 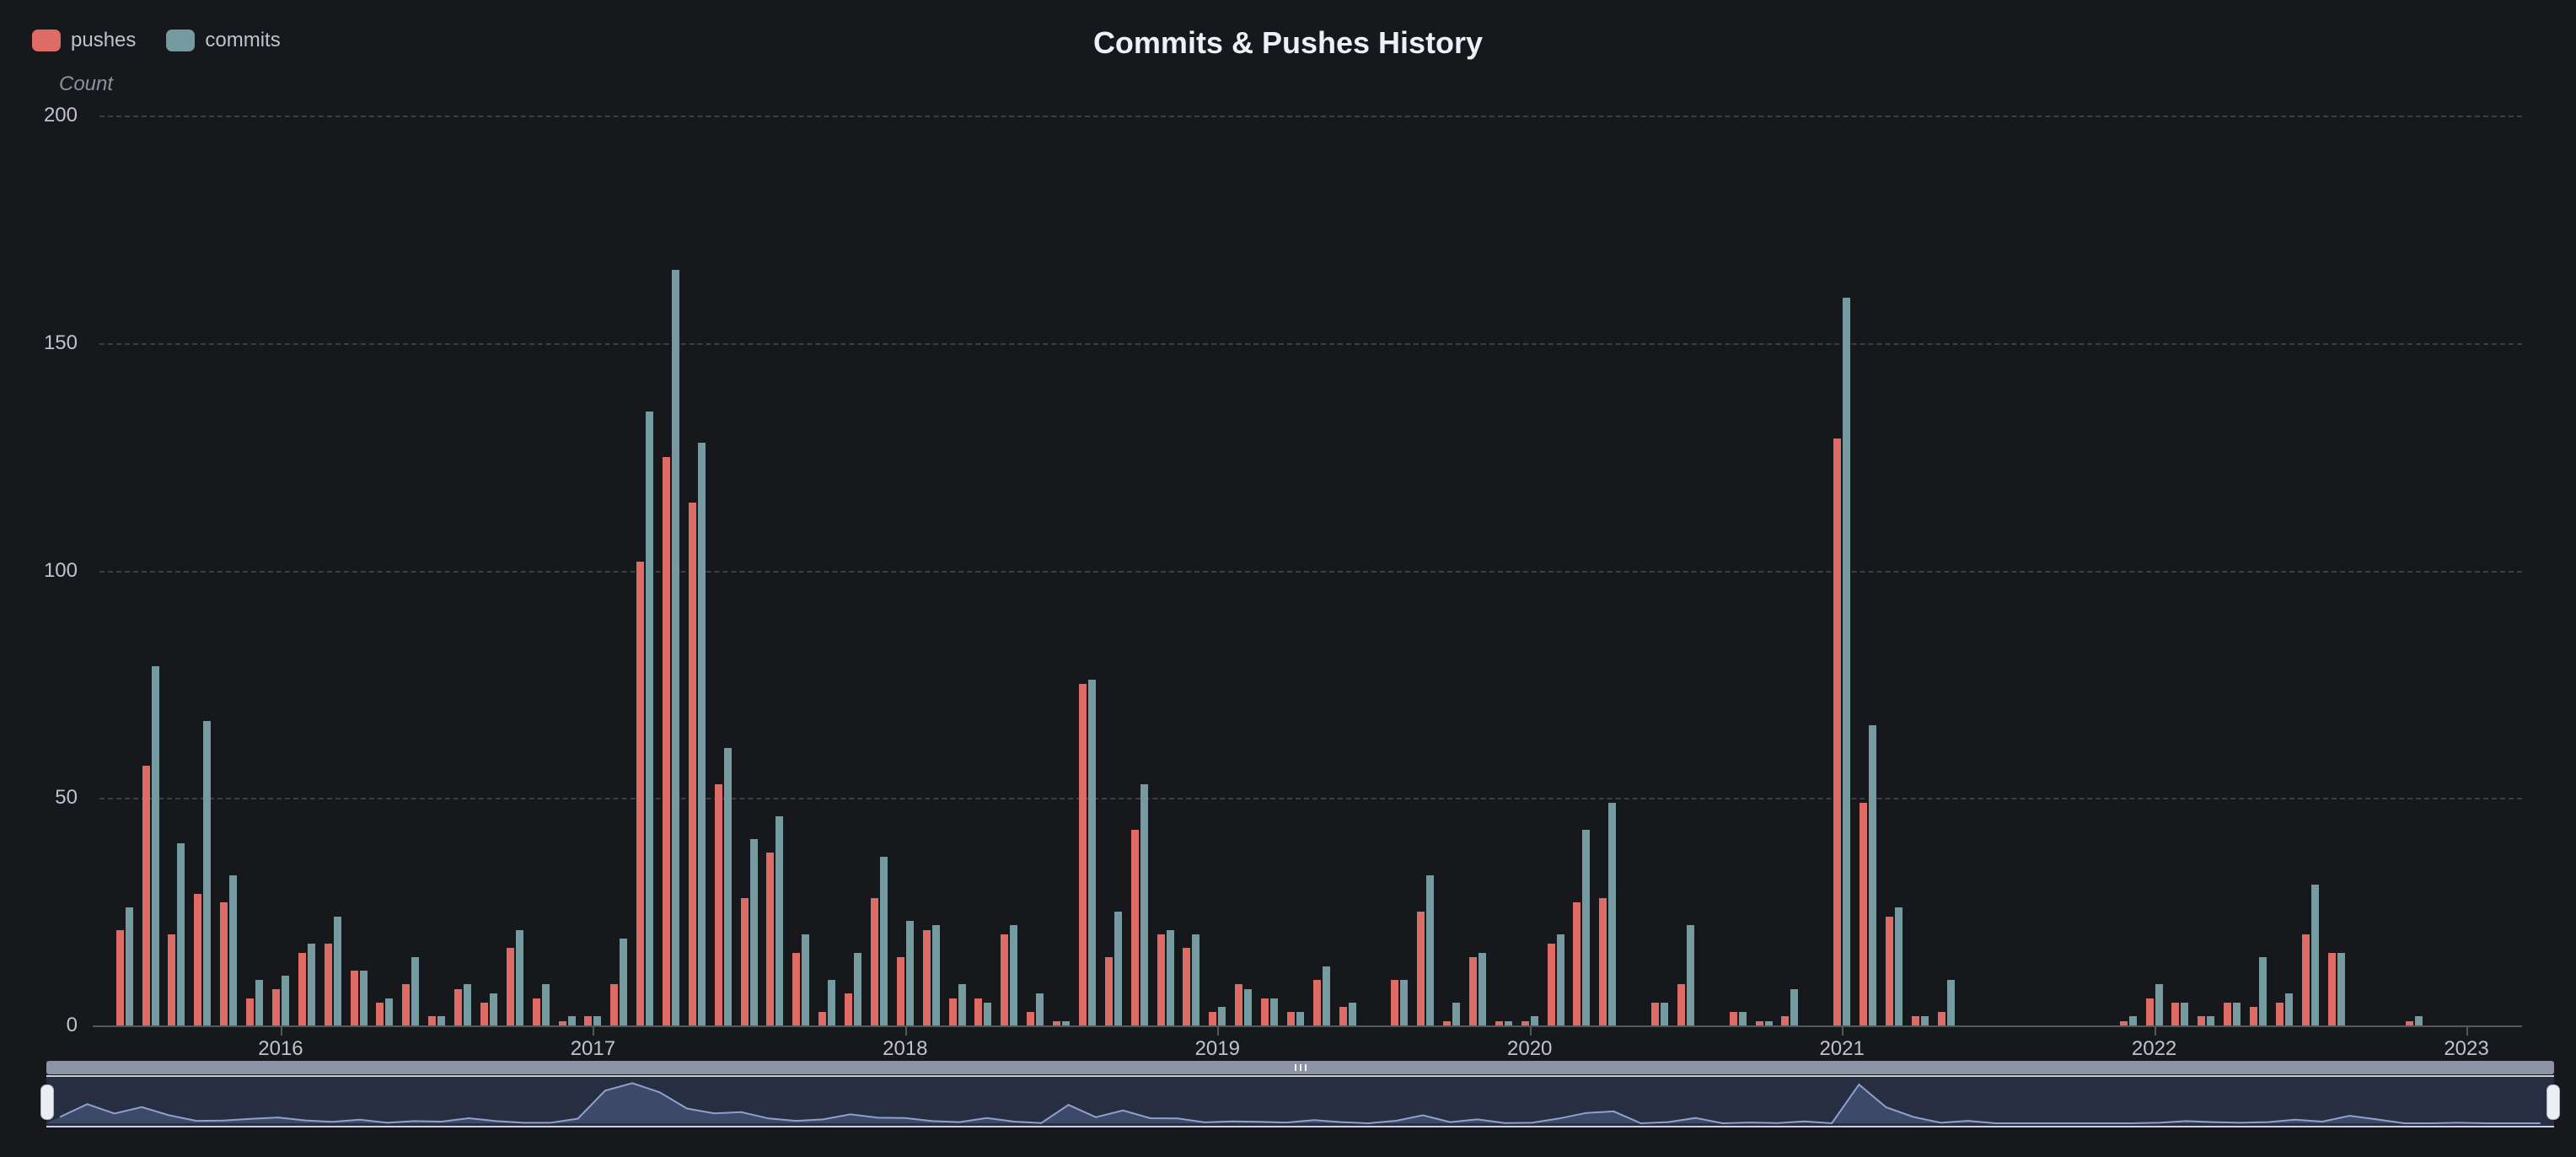 I want to click on legend-item-commits: commits, so click(x=223, y=40).